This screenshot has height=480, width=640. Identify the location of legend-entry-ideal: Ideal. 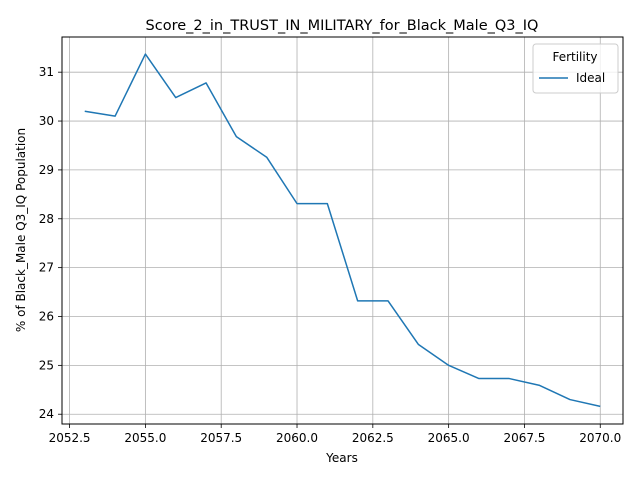
(590, 78).